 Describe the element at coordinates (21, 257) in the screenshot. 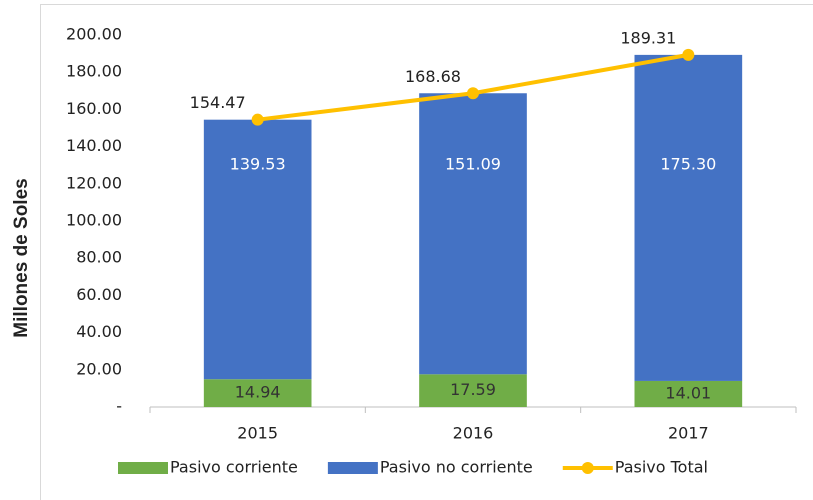

I see `y-axis-label: Millones de Soles` at that location.